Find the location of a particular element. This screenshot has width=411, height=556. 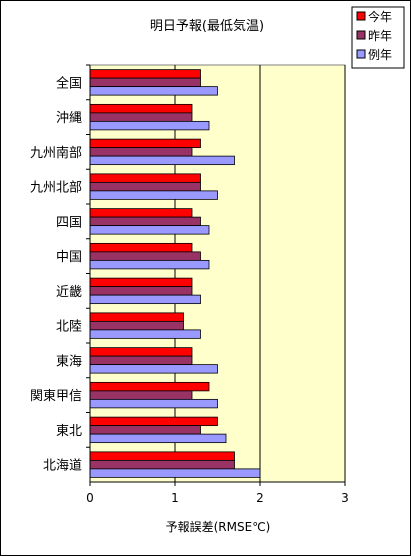

category-label: 北海道 is located at coordinates (62, 466).